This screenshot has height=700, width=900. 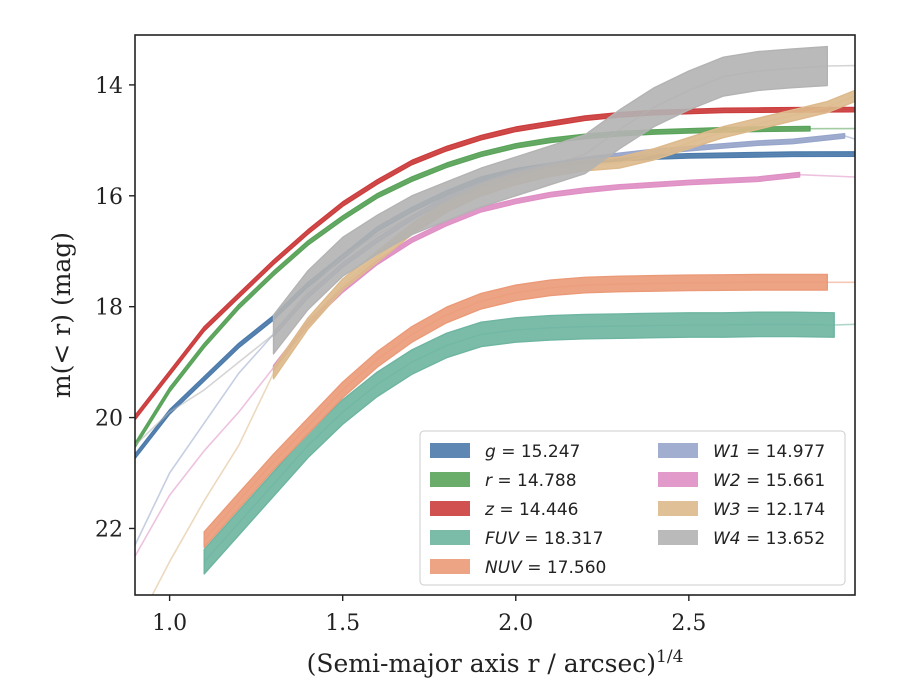 I want to click on y-tick-label: 22, so click(x=109, y=529).